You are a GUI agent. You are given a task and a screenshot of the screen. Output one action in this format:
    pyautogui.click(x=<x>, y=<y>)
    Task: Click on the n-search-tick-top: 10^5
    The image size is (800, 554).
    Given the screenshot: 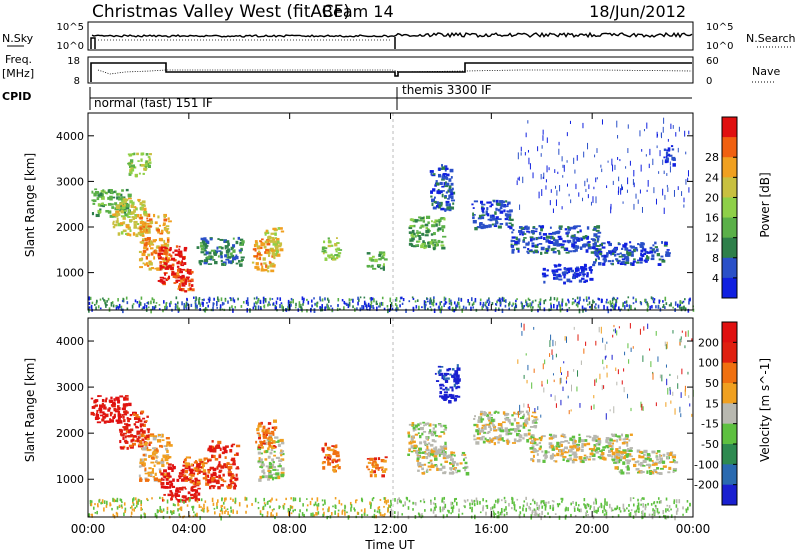 What is the action you would take?
    pyautogui.click(x=719, y=27)
    